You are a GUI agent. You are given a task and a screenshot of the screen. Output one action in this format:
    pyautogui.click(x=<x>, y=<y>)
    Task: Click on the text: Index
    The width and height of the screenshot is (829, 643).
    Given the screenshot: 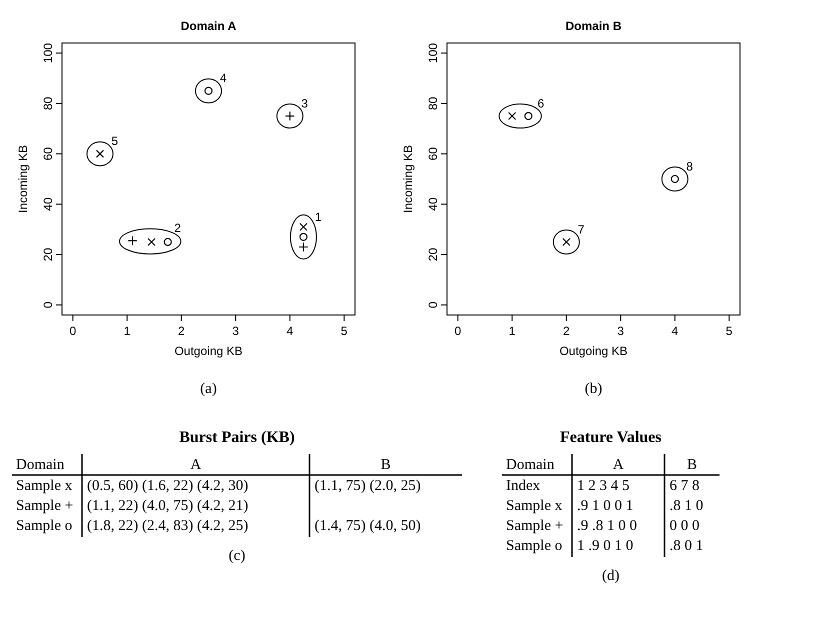 What is the action you would take?
    pyautogui.click(x=523, y=486)
    